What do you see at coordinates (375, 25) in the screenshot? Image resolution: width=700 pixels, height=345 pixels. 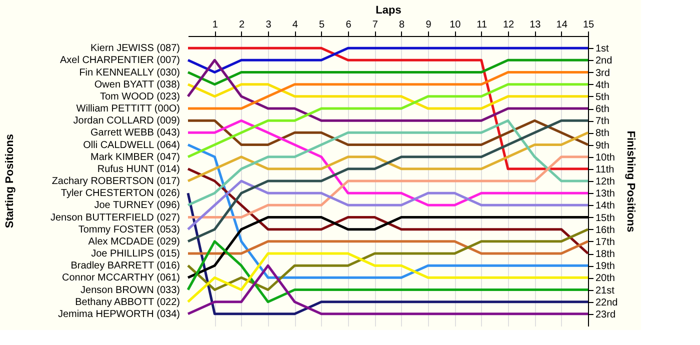 I see `x-tick-label: 7` at bounding box center [375, 25].